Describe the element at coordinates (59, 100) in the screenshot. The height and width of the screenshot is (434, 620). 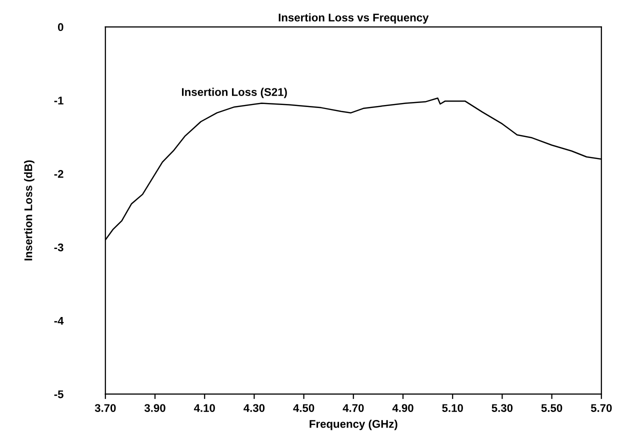
I see `y-tick-label: -1` at that location.